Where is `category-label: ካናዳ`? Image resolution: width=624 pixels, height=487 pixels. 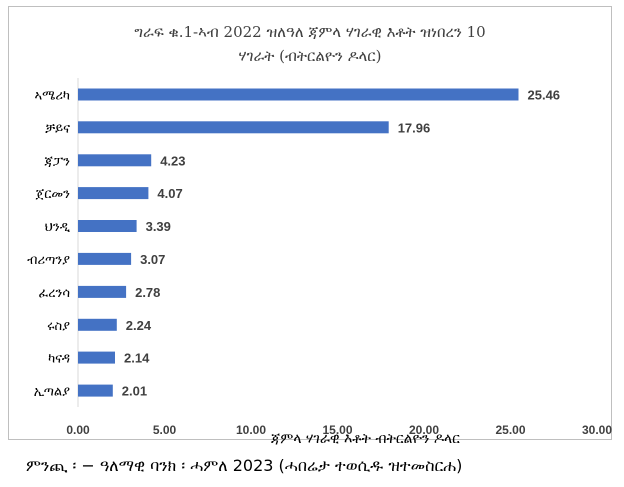 category-label: ካናዳ is located at coordinates (59, 359).